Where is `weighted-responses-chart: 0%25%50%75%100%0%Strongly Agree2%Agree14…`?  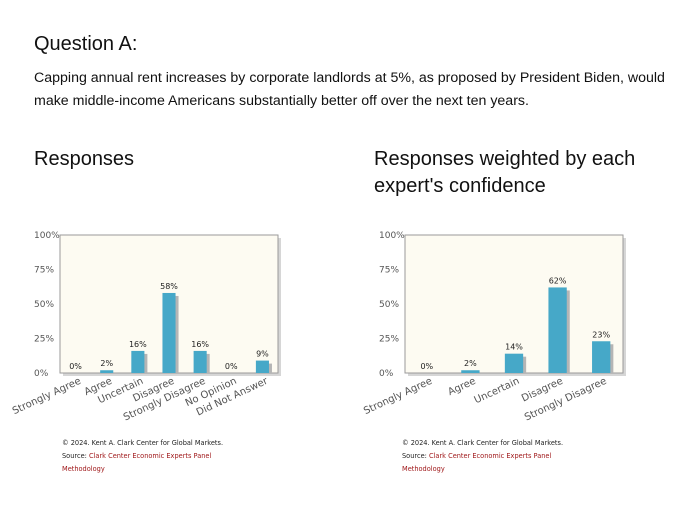 weighted-responses-chart: 0%25%50%75%100%0%Strongly Agree2%Agree14… is located at coordinates (494, 327).